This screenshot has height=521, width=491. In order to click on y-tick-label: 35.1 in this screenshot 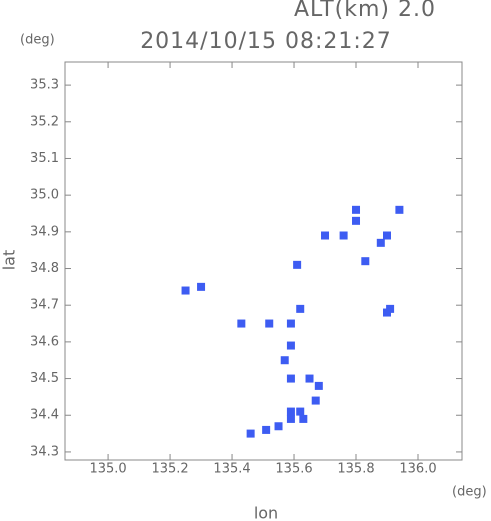, I will do `click(44, 158)`.